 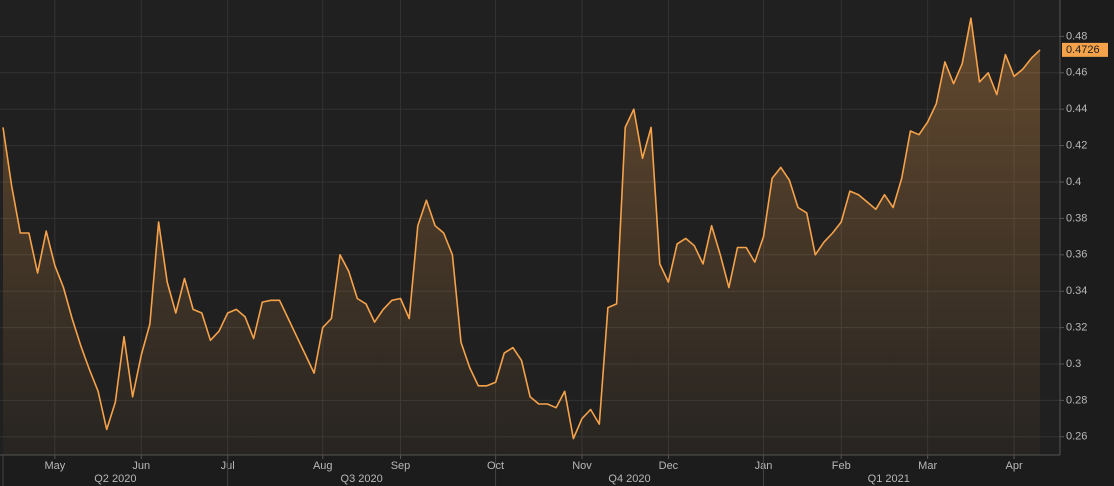 I want to click on y-tick-label: 0.26, so click(x=1076, y=437).